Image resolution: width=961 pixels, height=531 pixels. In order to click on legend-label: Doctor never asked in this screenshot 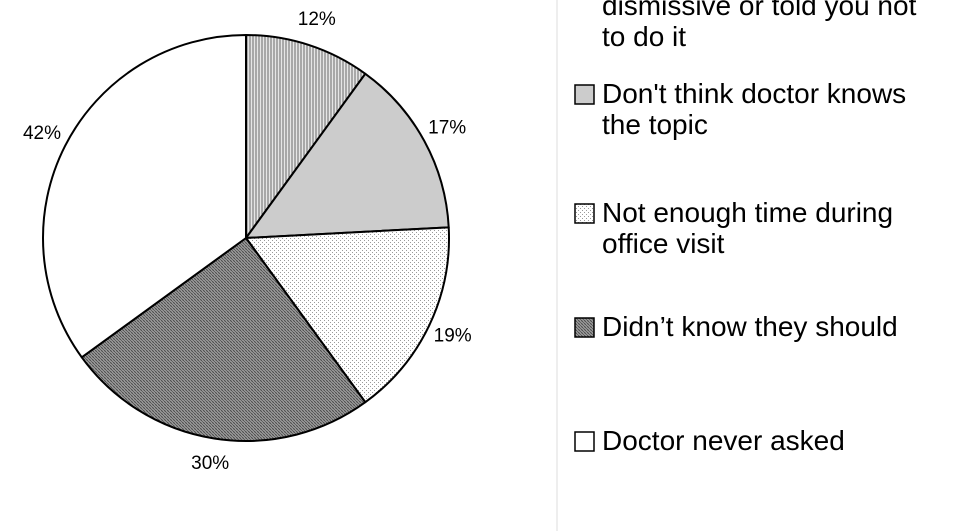, I will do `click(723, 440)`.